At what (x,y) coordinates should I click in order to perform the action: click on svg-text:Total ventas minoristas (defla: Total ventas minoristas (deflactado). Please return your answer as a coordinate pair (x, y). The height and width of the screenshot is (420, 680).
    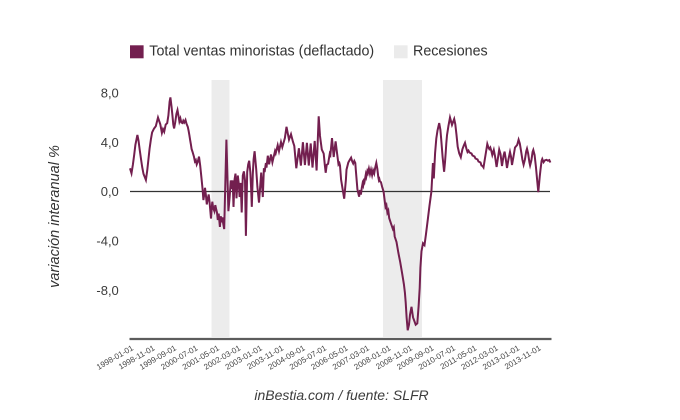
    Looking at the image, I should click on (261, 52).